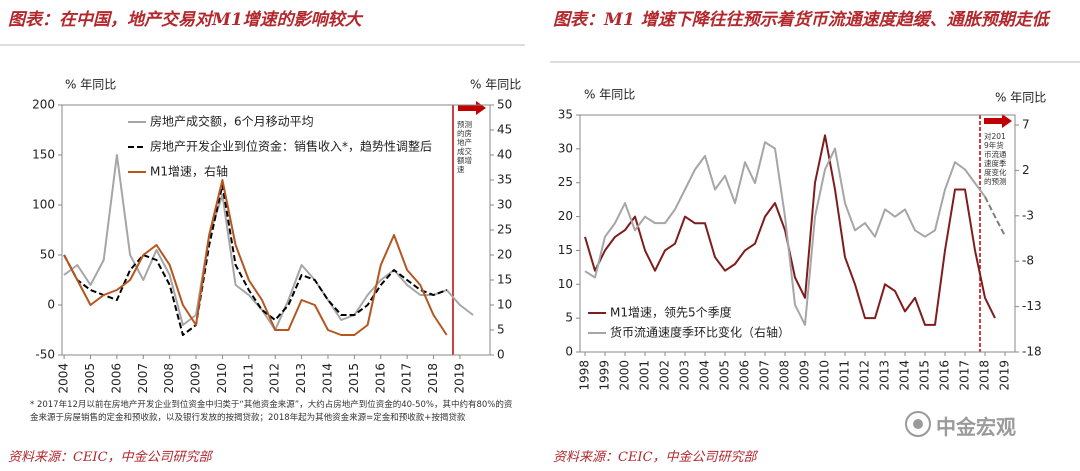 This screenshot has height=471, width=1080. I want to click on x-tick-label: 2000, so click(625, 375).